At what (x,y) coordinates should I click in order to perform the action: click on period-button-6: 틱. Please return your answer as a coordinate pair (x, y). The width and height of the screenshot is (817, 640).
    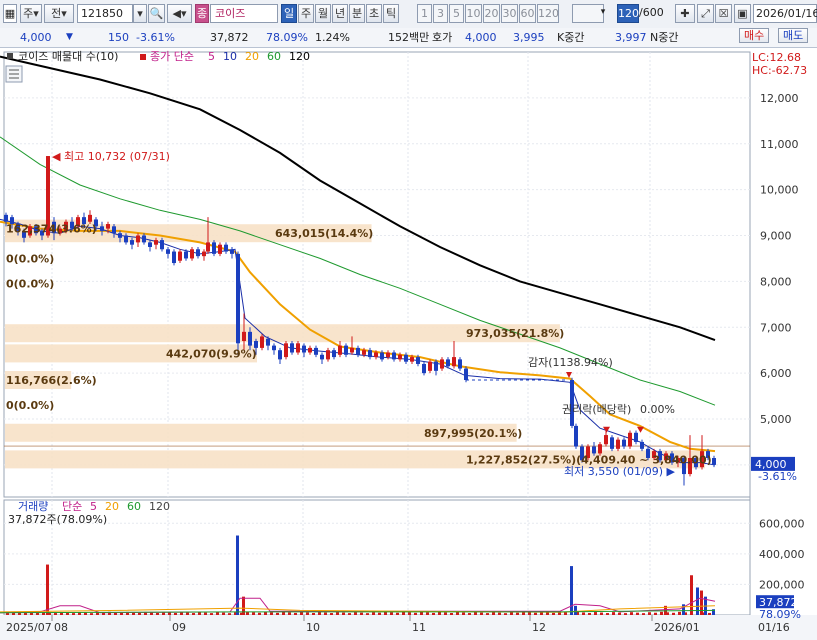
    Looking at the image, I should click on (391, 13).